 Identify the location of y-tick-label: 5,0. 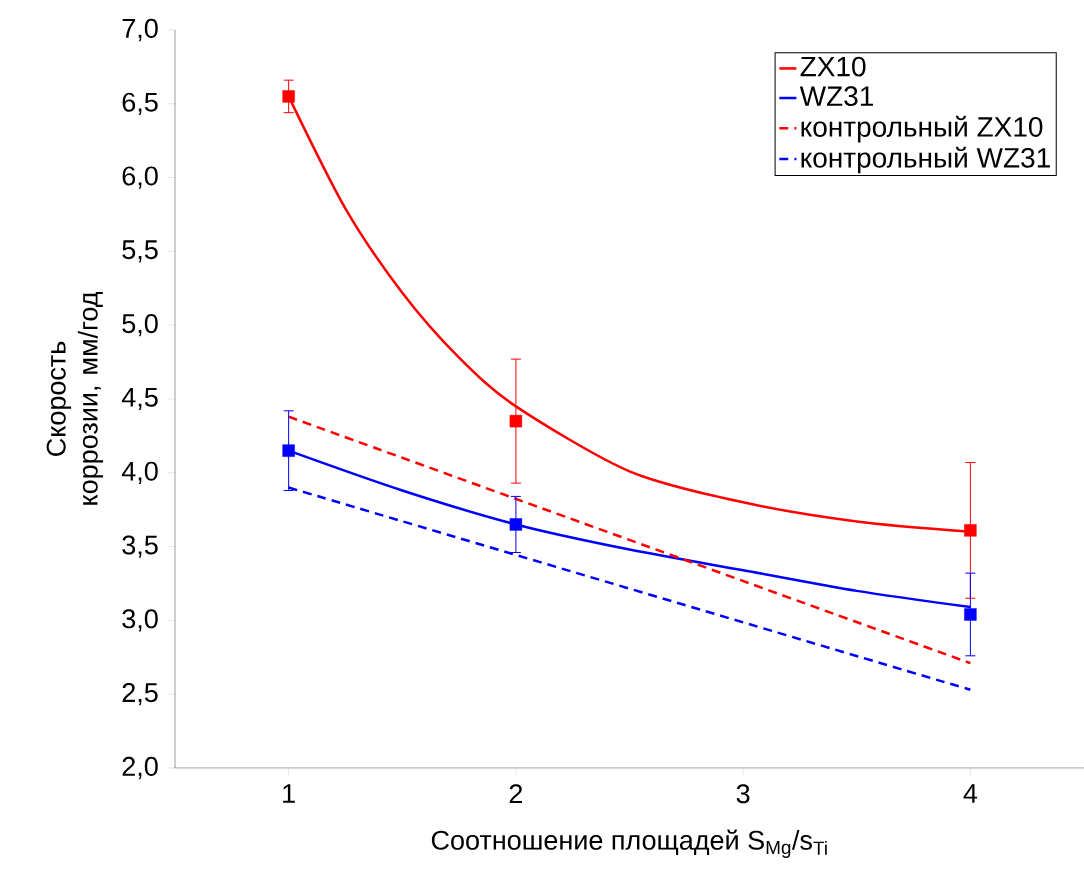
(140, 325).